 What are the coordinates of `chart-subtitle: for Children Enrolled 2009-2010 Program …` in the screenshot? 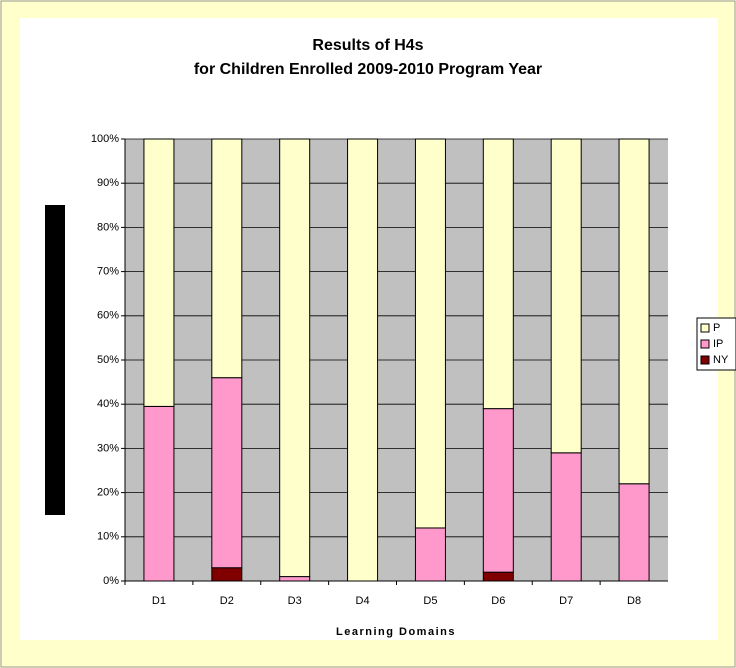 It's located at (368, 69).